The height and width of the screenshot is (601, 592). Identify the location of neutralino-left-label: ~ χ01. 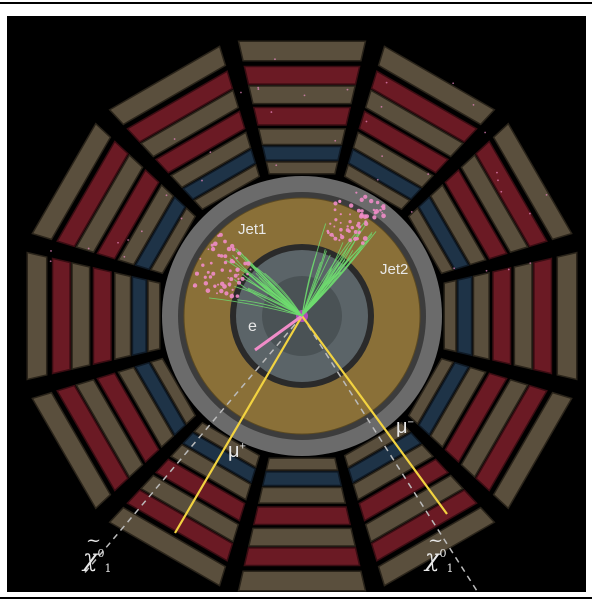
(97, 552).